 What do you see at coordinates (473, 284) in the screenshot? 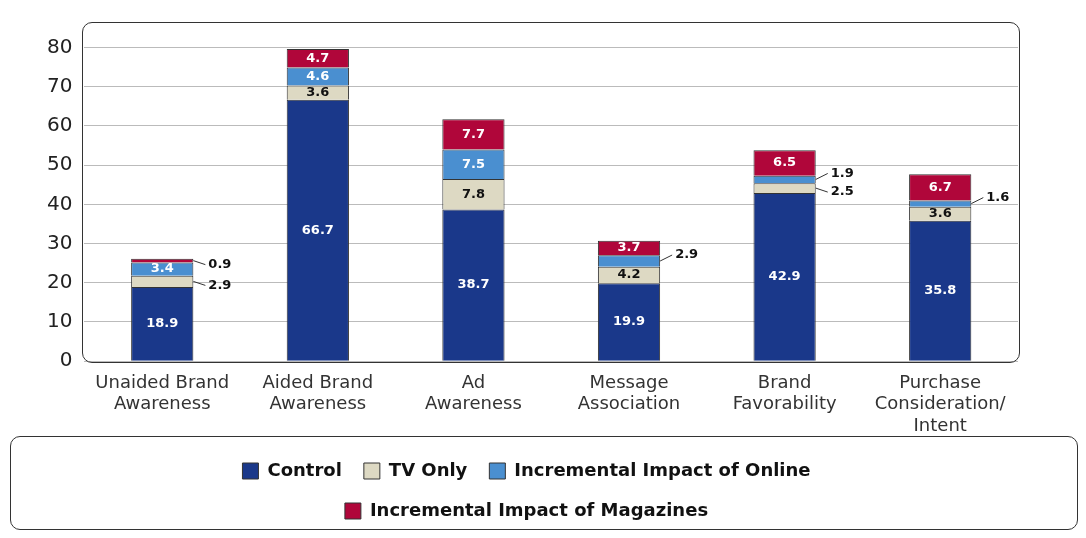
I see `data-label: 38.7` at bounding box center [473, 284].